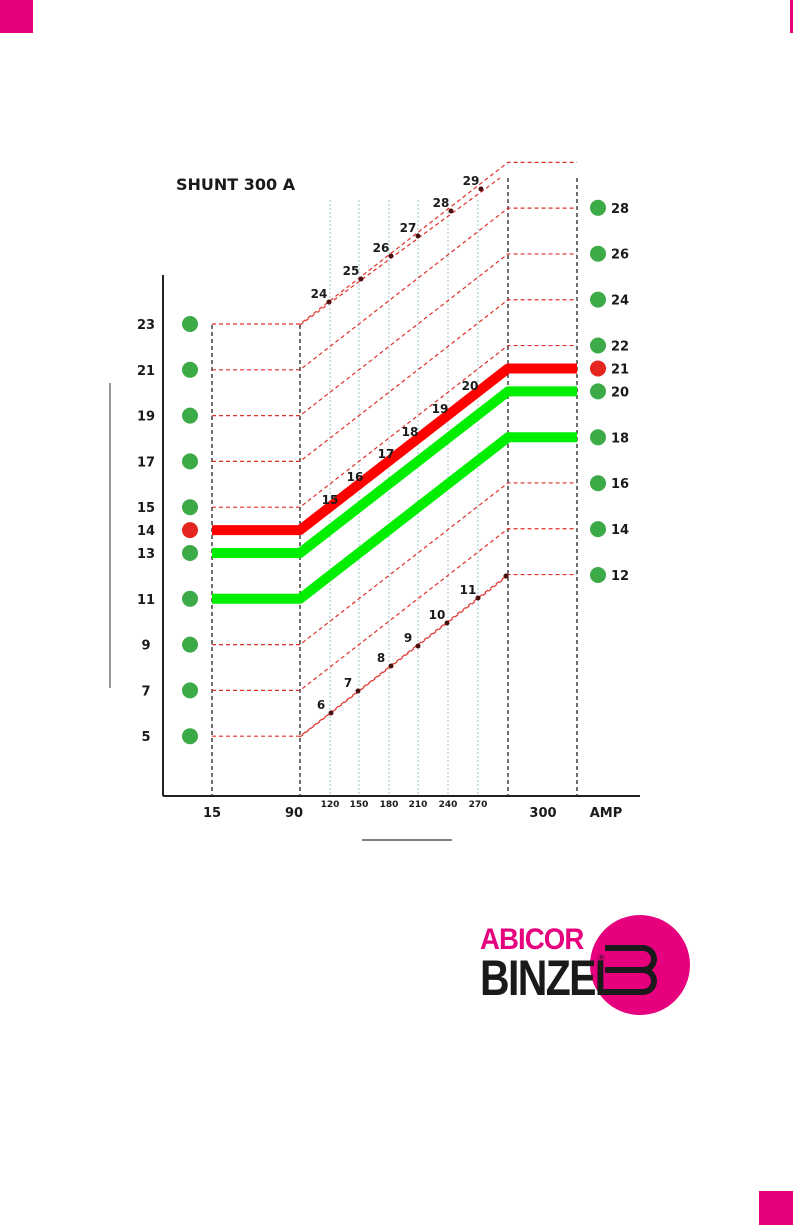 The width and height of the screenshot is (793, 1225). I want to click on left-scale-label: 23, so click(146, 325).